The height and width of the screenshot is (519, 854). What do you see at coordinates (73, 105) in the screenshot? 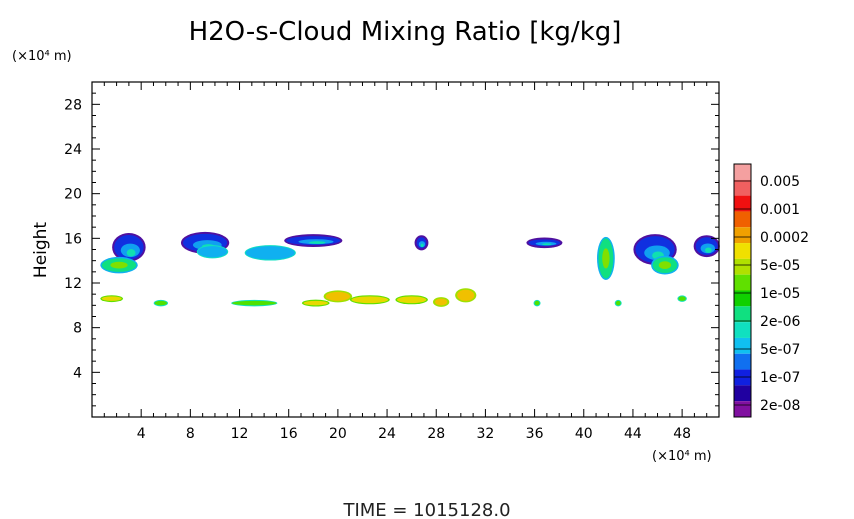
I see `y-tick-label: 28` at bounding box center [73, 105].